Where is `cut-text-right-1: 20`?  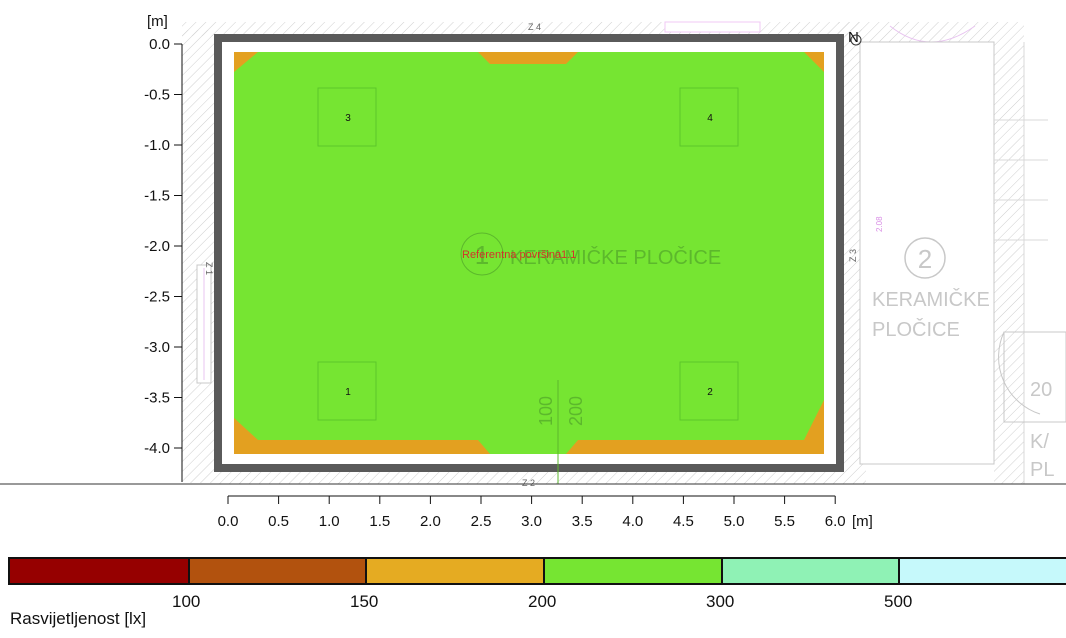 cut-text-right-1: 20 is located at coordinates (1041, 390).